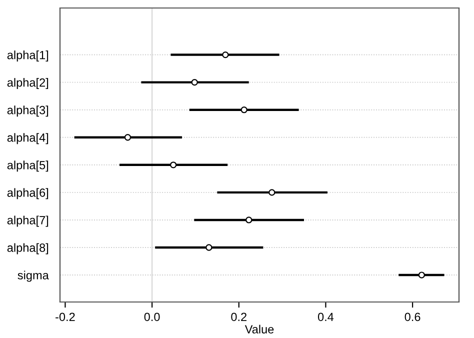 The height and width of the screenshot is (338, 474). I want to click on y-tick-label: alpha[7], so click(27, 221).